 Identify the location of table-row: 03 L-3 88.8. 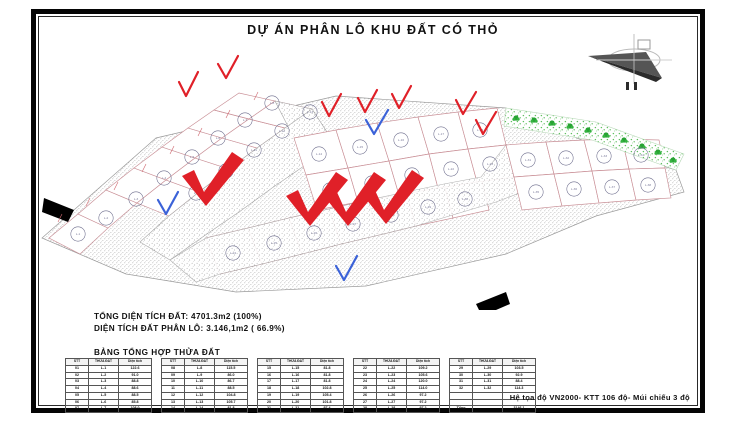
(108, 382).